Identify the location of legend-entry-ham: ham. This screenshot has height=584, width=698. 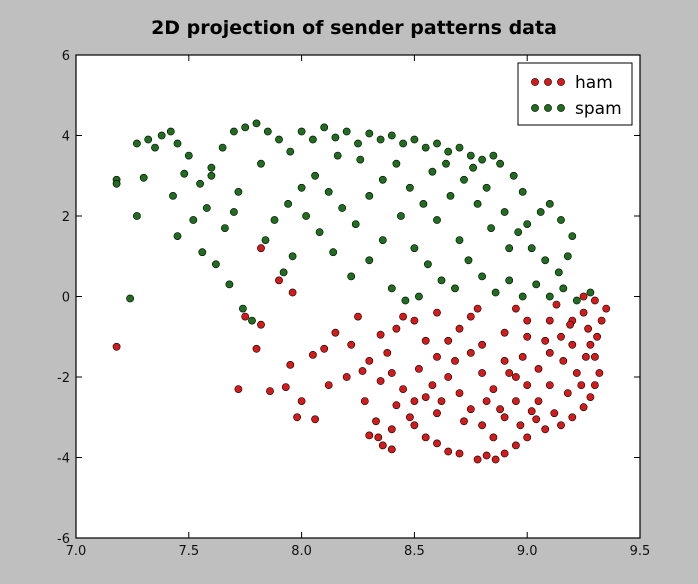
(572, 83).